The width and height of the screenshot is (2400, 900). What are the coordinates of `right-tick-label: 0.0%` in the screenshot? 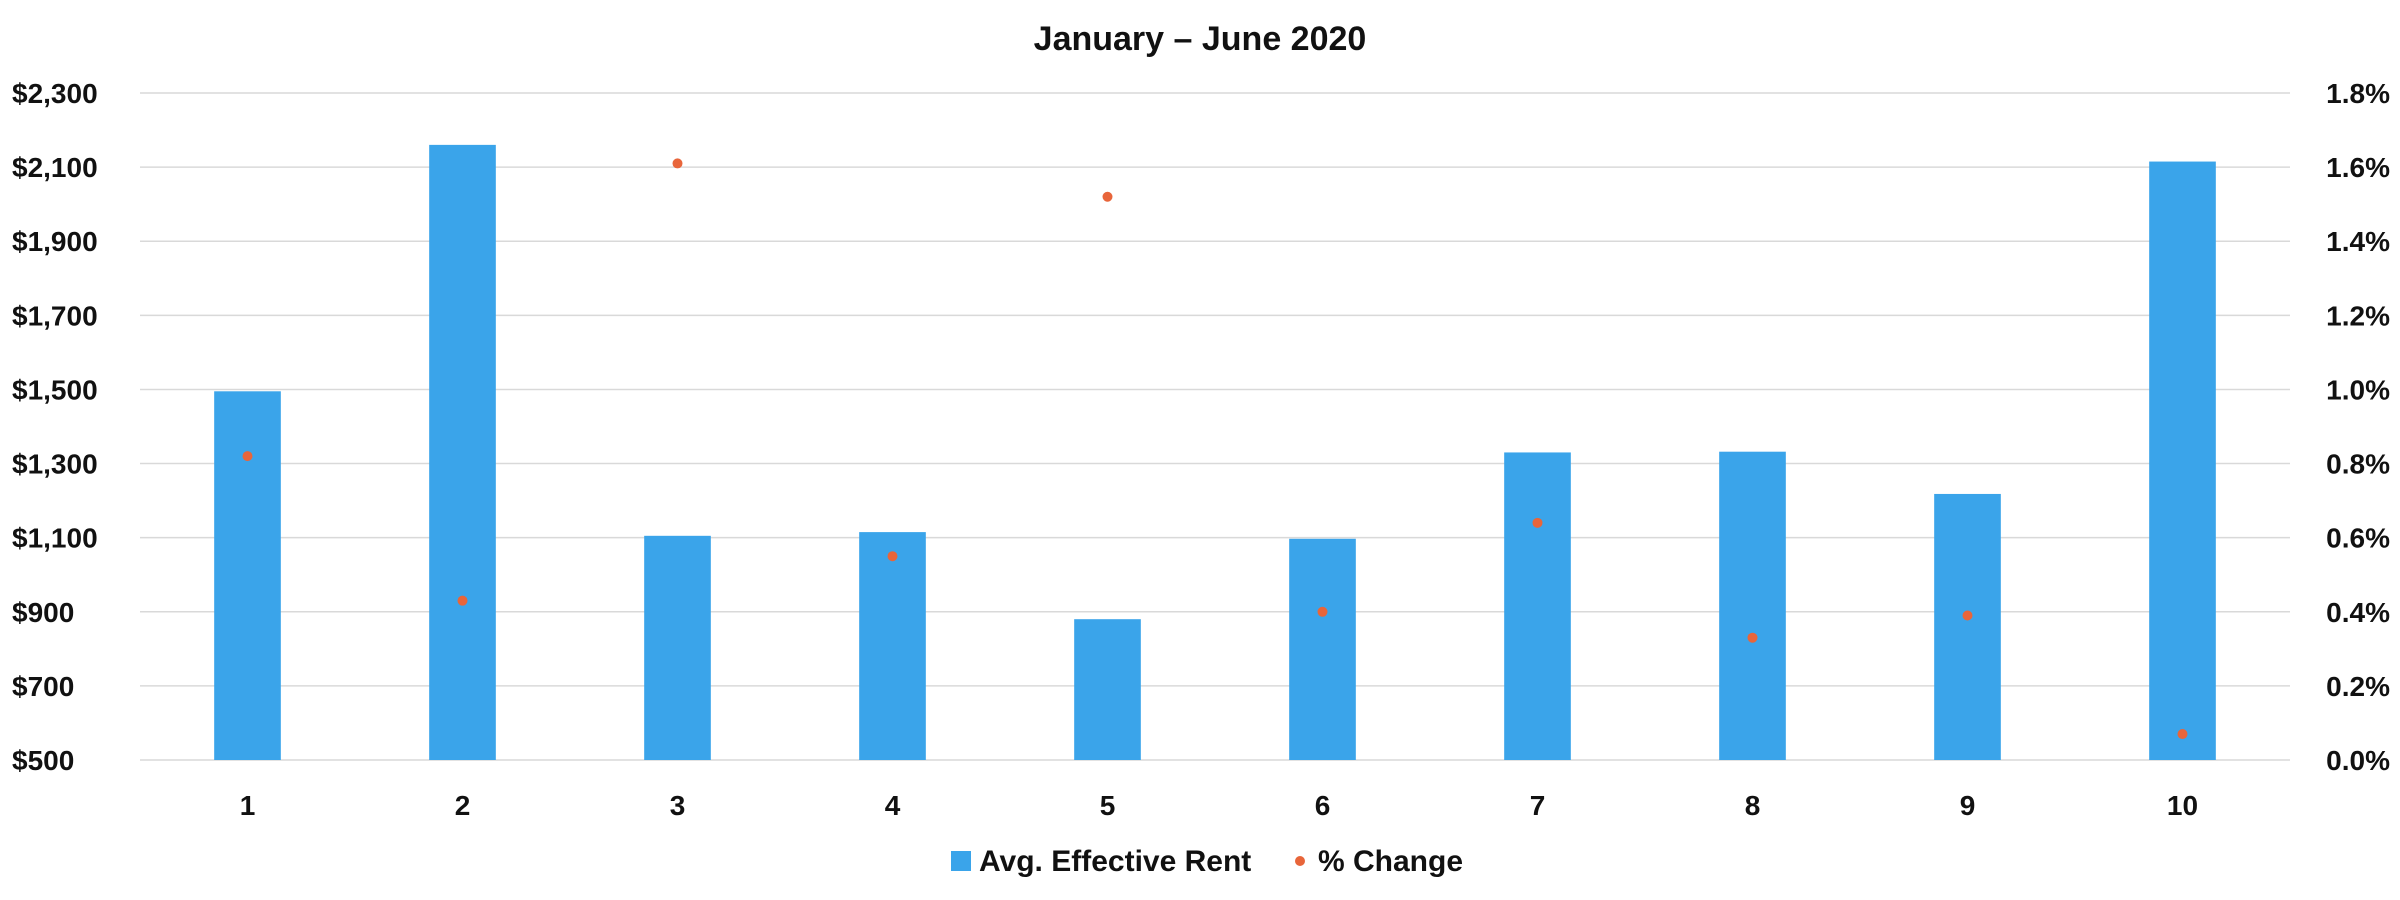 It's located at (2358, 760).